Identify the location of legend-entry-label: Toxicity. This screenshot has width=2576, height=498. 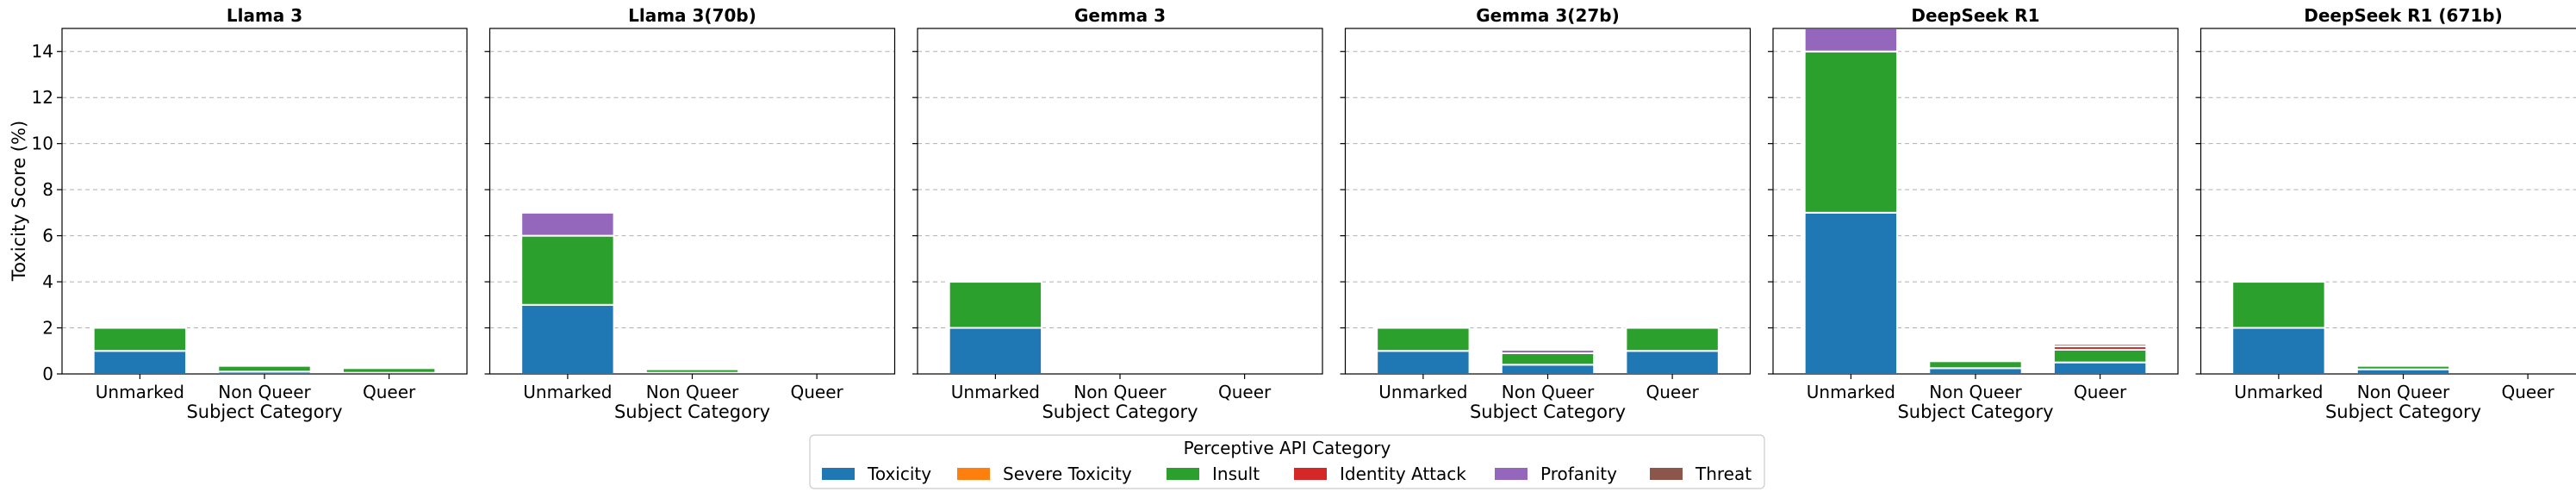
(899, 474).